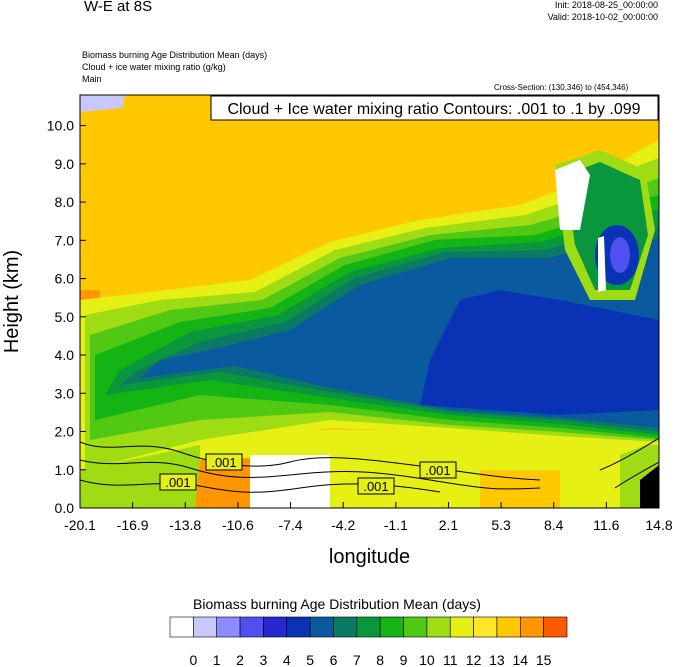 The image size is (674, 667). What do you see at coordinates (620, 255) in the screenshot?
I see `field-cell-inner` at bounding box center [620, 255].